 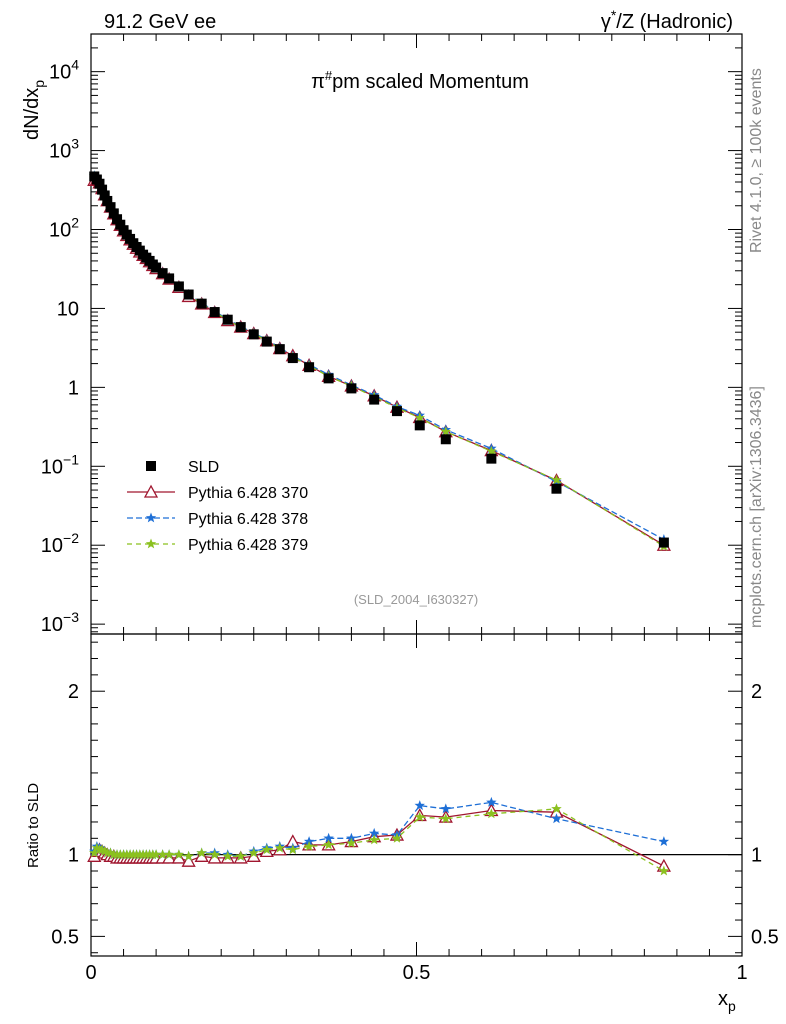 What do you see at coordinates (248, 519) in the screenshot?
I see `legend-label-pythia-6-428-378: Pythia 6.428 378` at bounding box center [248, 519].